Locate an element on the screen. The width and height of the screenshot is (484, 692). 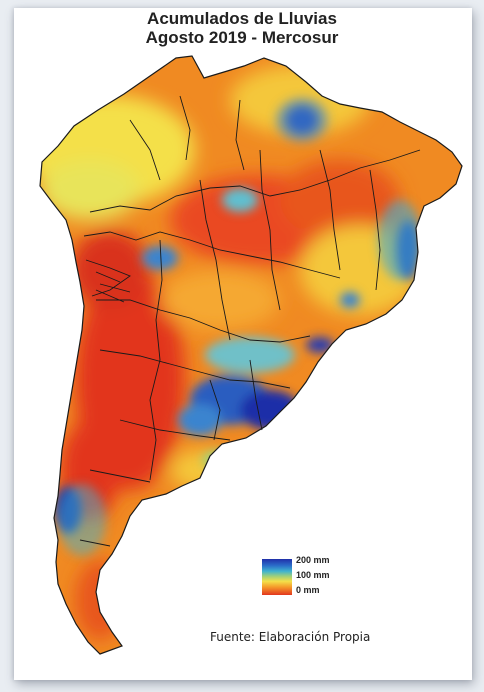
legend-label-200: 200 mm is located at coordinates (313, 560).